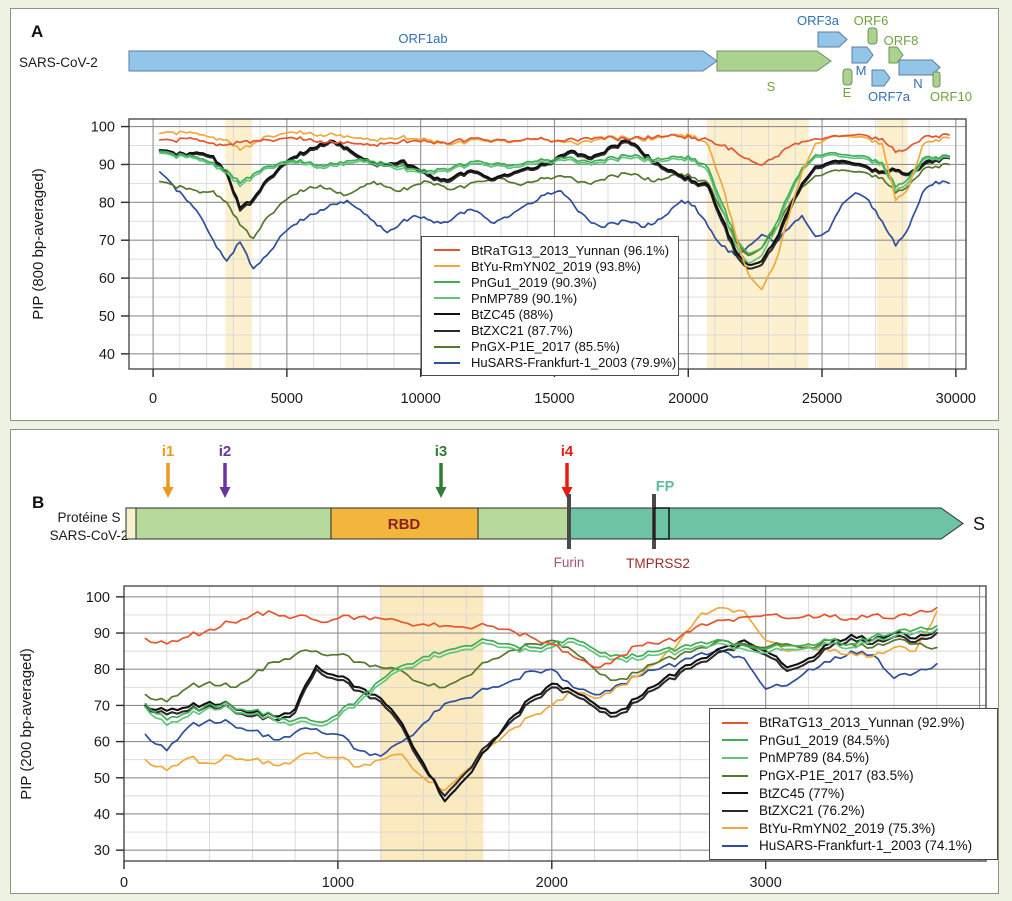 The image size is (1012, 901). Describe the element at coordinates (26, 724) in the screenshot. I see `y-axis-label: PIP (200 bp-averaged)` at that location.